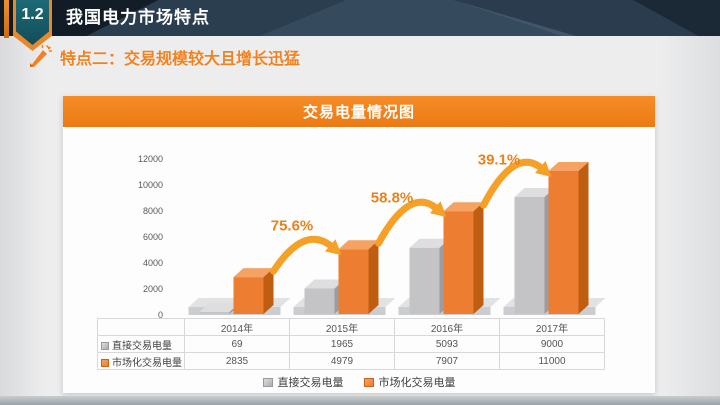 This screenshot has height=405, width=720. What do you see at coordinates (417, 383) in the screenshot?
I see `legend-label: 市场化交易电量` at bounding box center [417, 383].